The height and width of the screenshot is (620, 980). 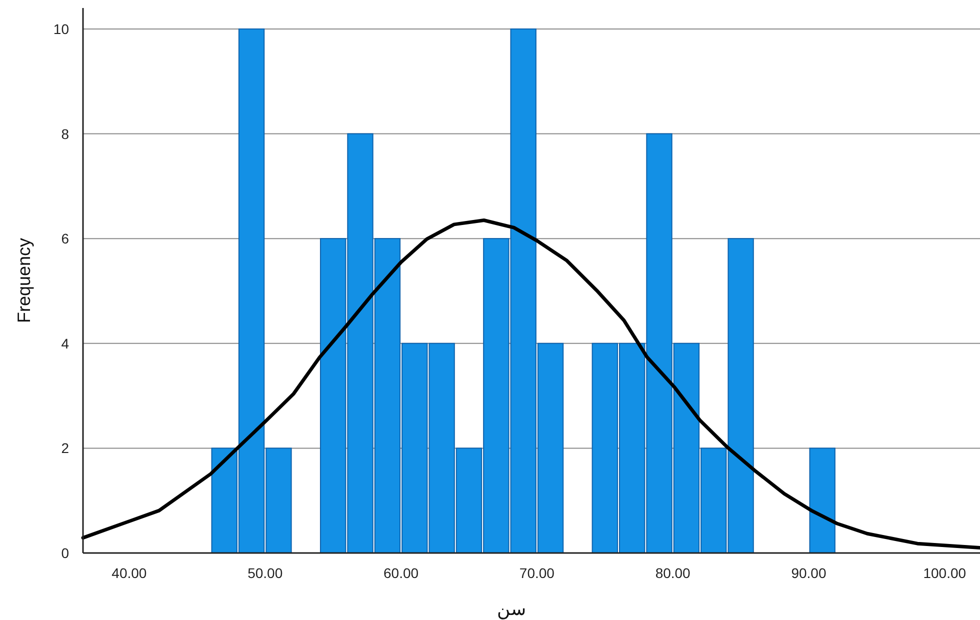 I want to click on x-tick-label: 90.00, so click(x=808, y=573).